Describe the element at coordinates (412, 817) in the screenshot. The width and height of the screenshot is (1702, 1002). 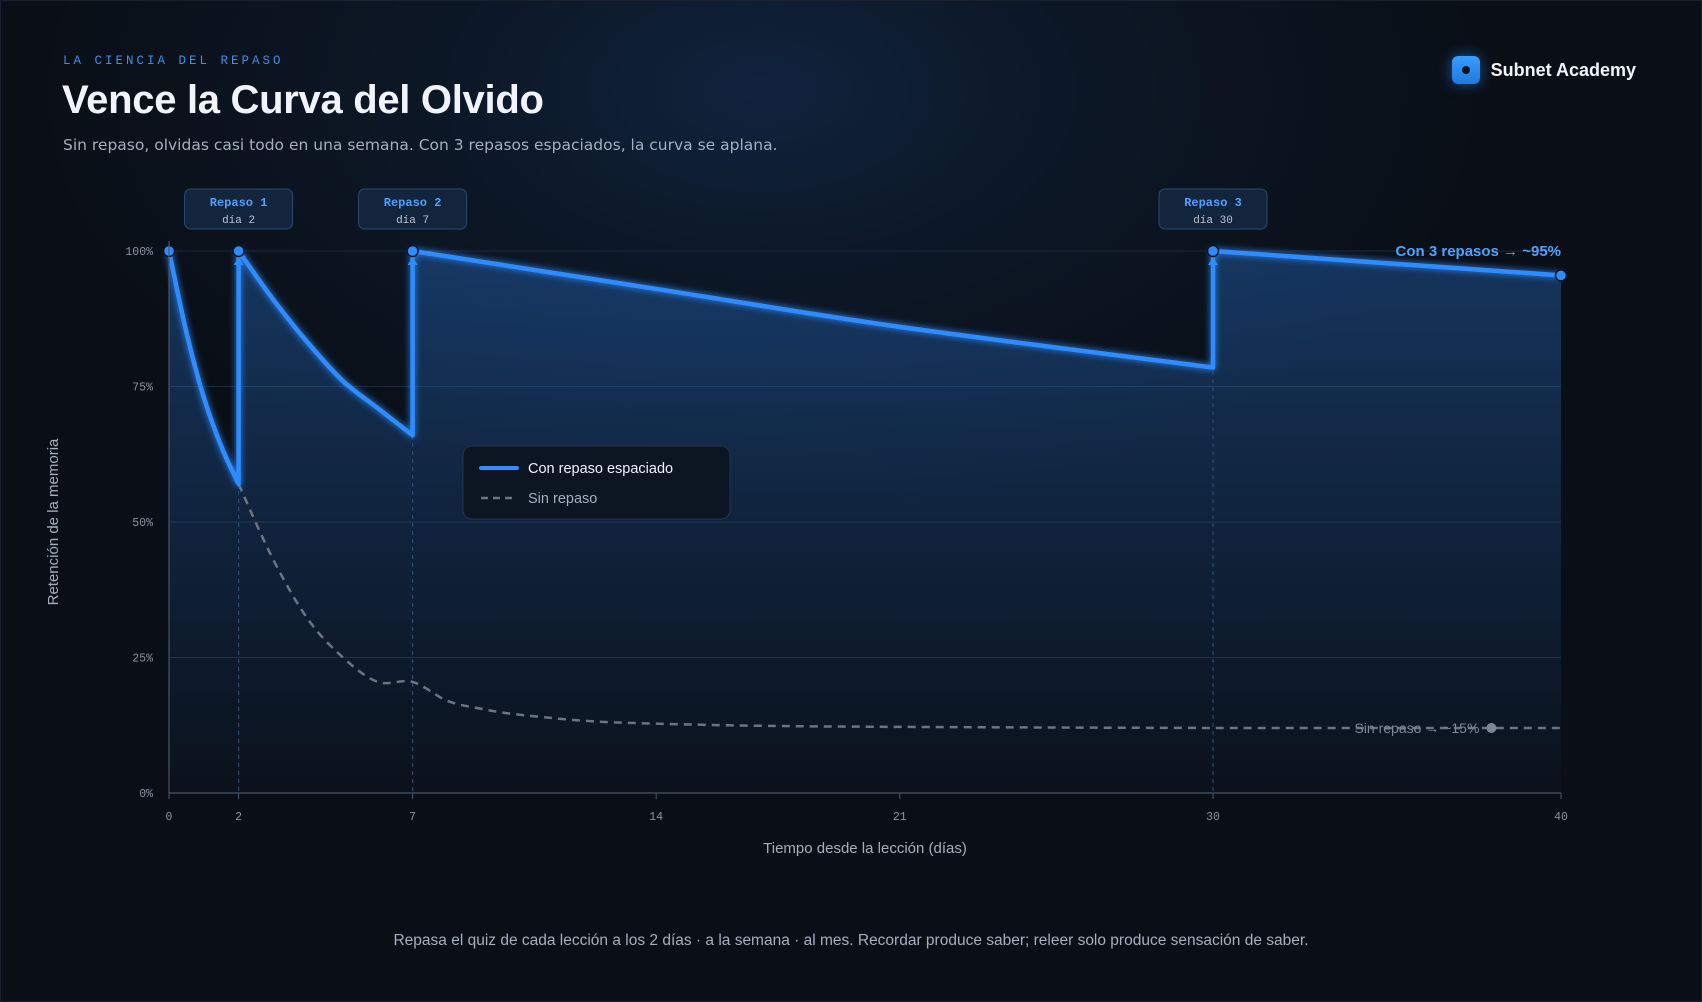
I see `x-tick-label: 7` at that location.